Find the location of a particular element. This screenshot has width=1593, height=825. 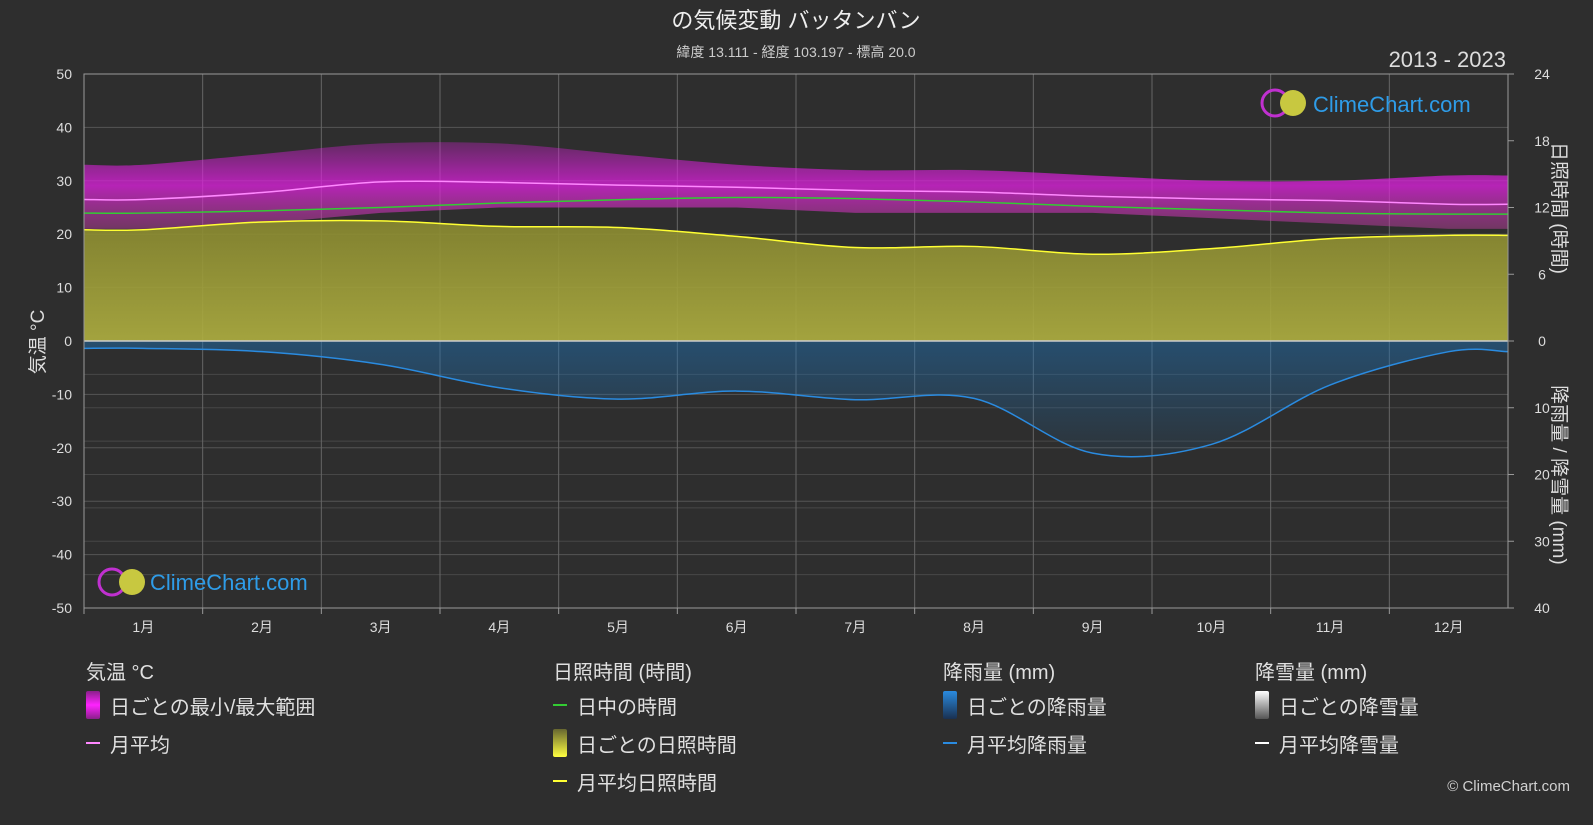

legend-daylight-label: 日中の時間 is located at coordinates (627, 707).